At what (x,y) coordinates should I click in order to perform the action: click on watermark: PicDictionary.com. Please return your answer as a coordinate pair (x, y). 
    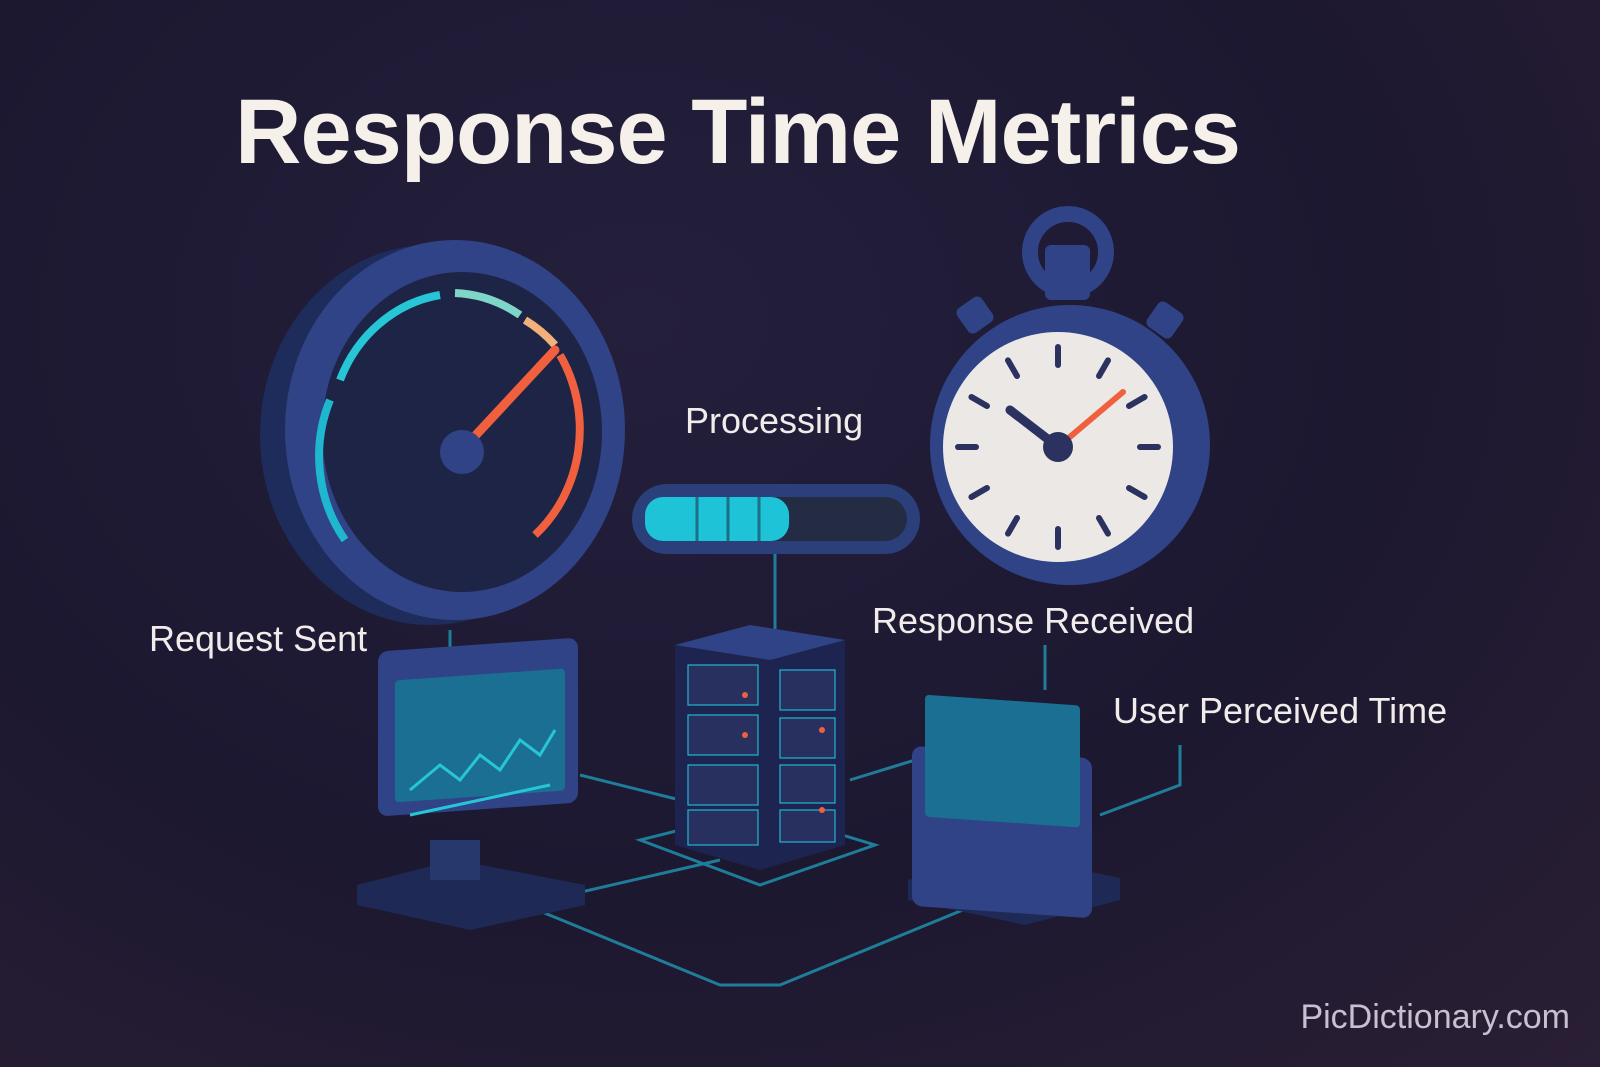
    Looking at the image, I should click on (1435, 1017).